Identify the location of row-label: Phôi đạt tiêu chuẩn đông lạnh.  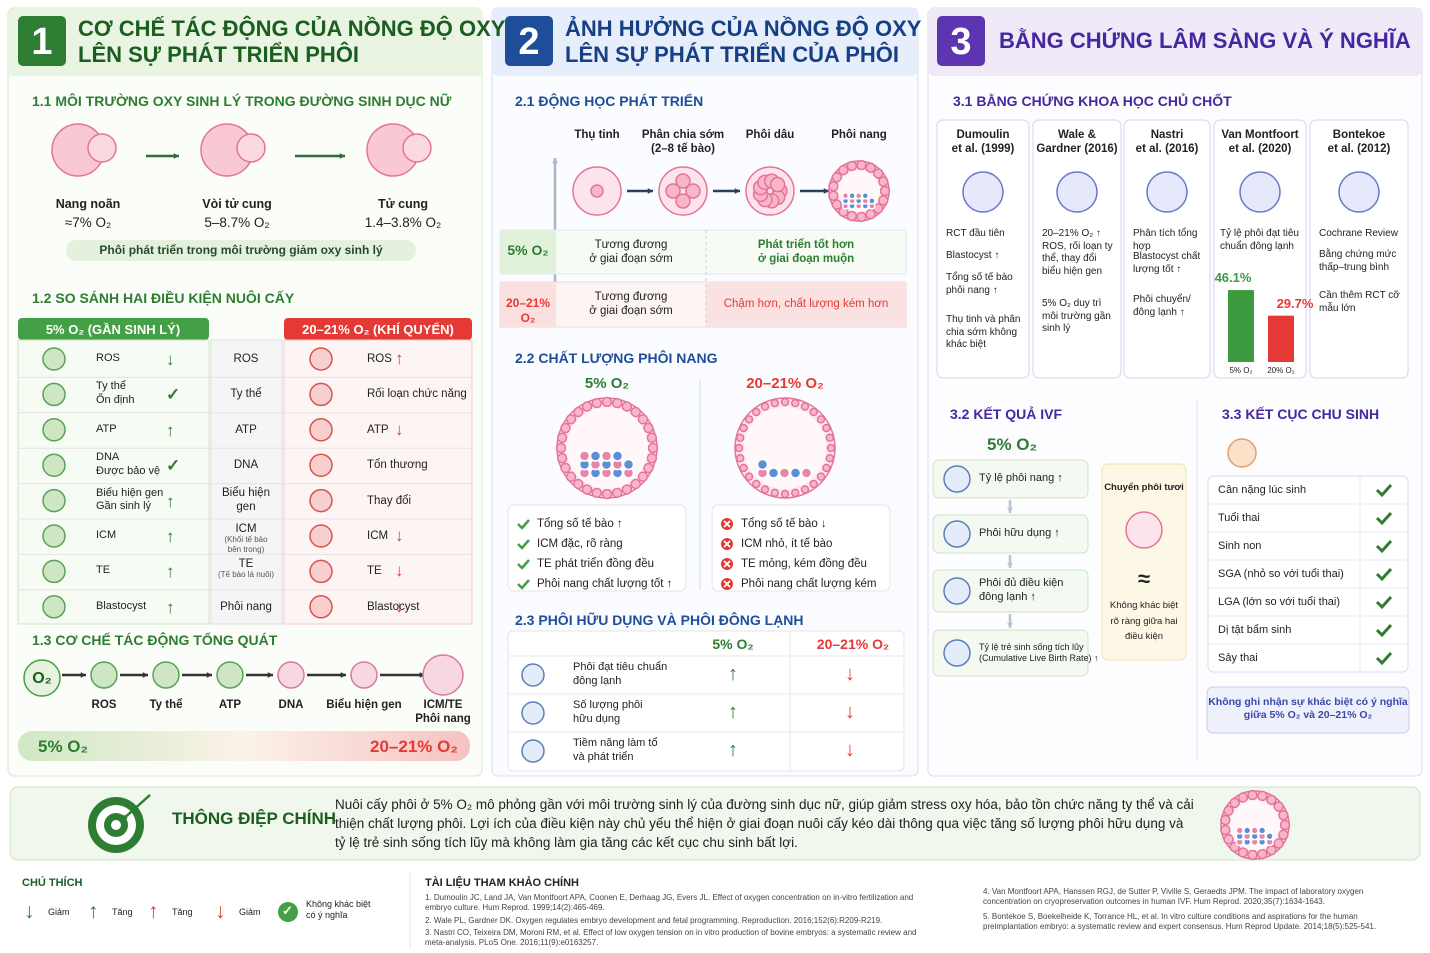
(620, 674).